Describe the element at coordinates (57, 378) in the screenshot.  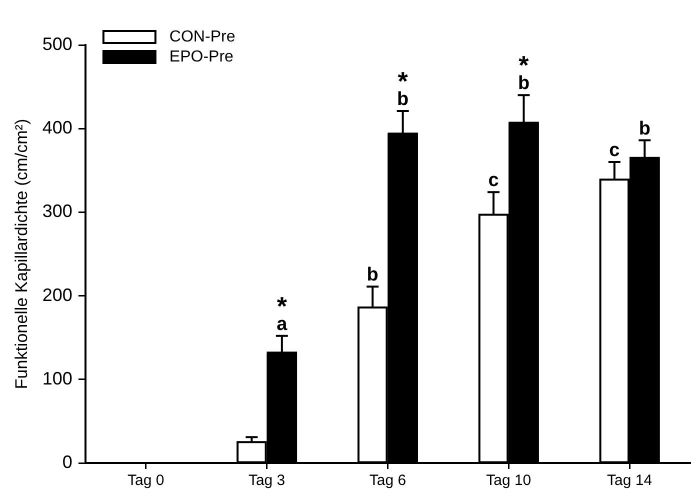
I see `y-tick-label: 100` at that location.